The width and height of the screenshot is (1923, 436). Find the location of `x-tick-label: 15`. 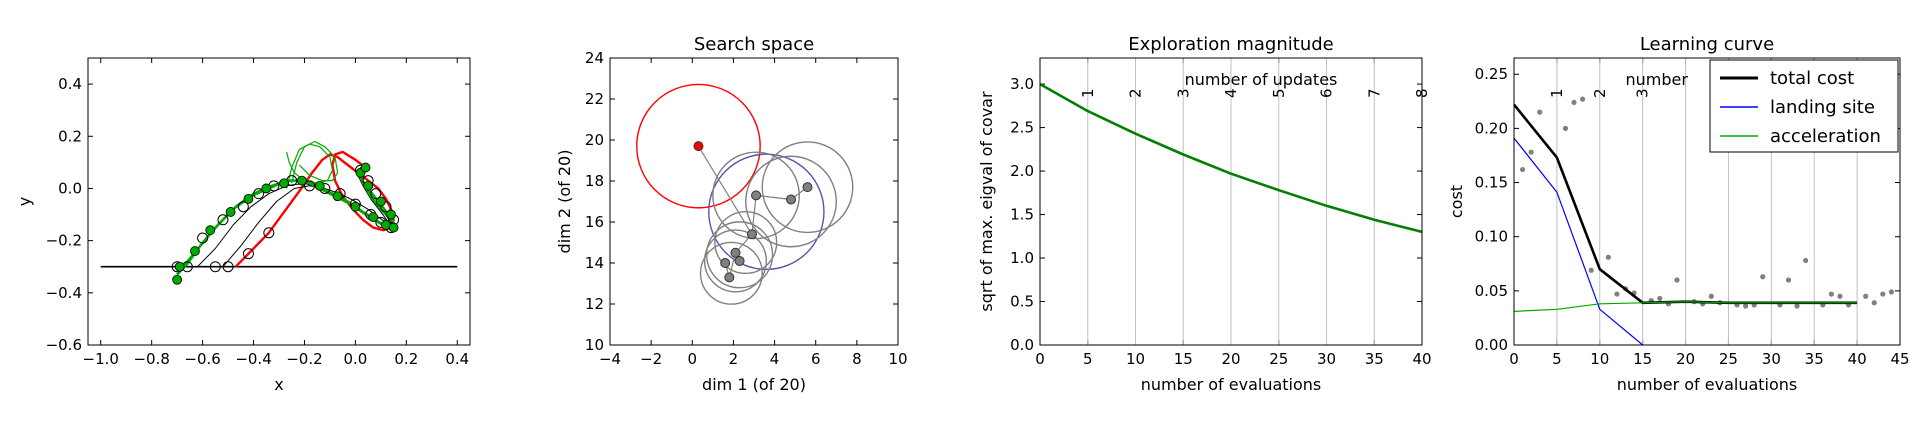

x-tick-label: 15 is located at coordinates (1642, 359).